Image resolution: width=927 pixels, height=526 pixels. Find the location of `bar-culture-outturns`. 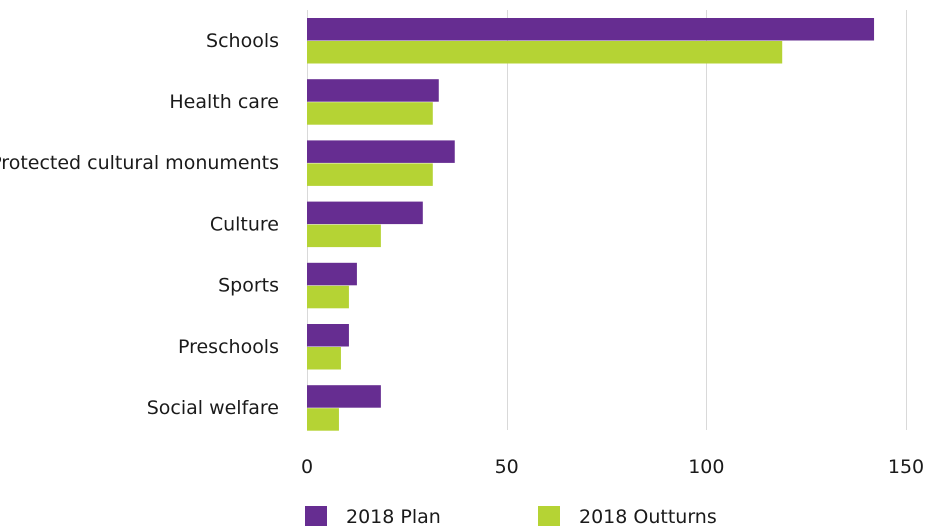

bar-culture-outturns is located at coordinates (344, 236).